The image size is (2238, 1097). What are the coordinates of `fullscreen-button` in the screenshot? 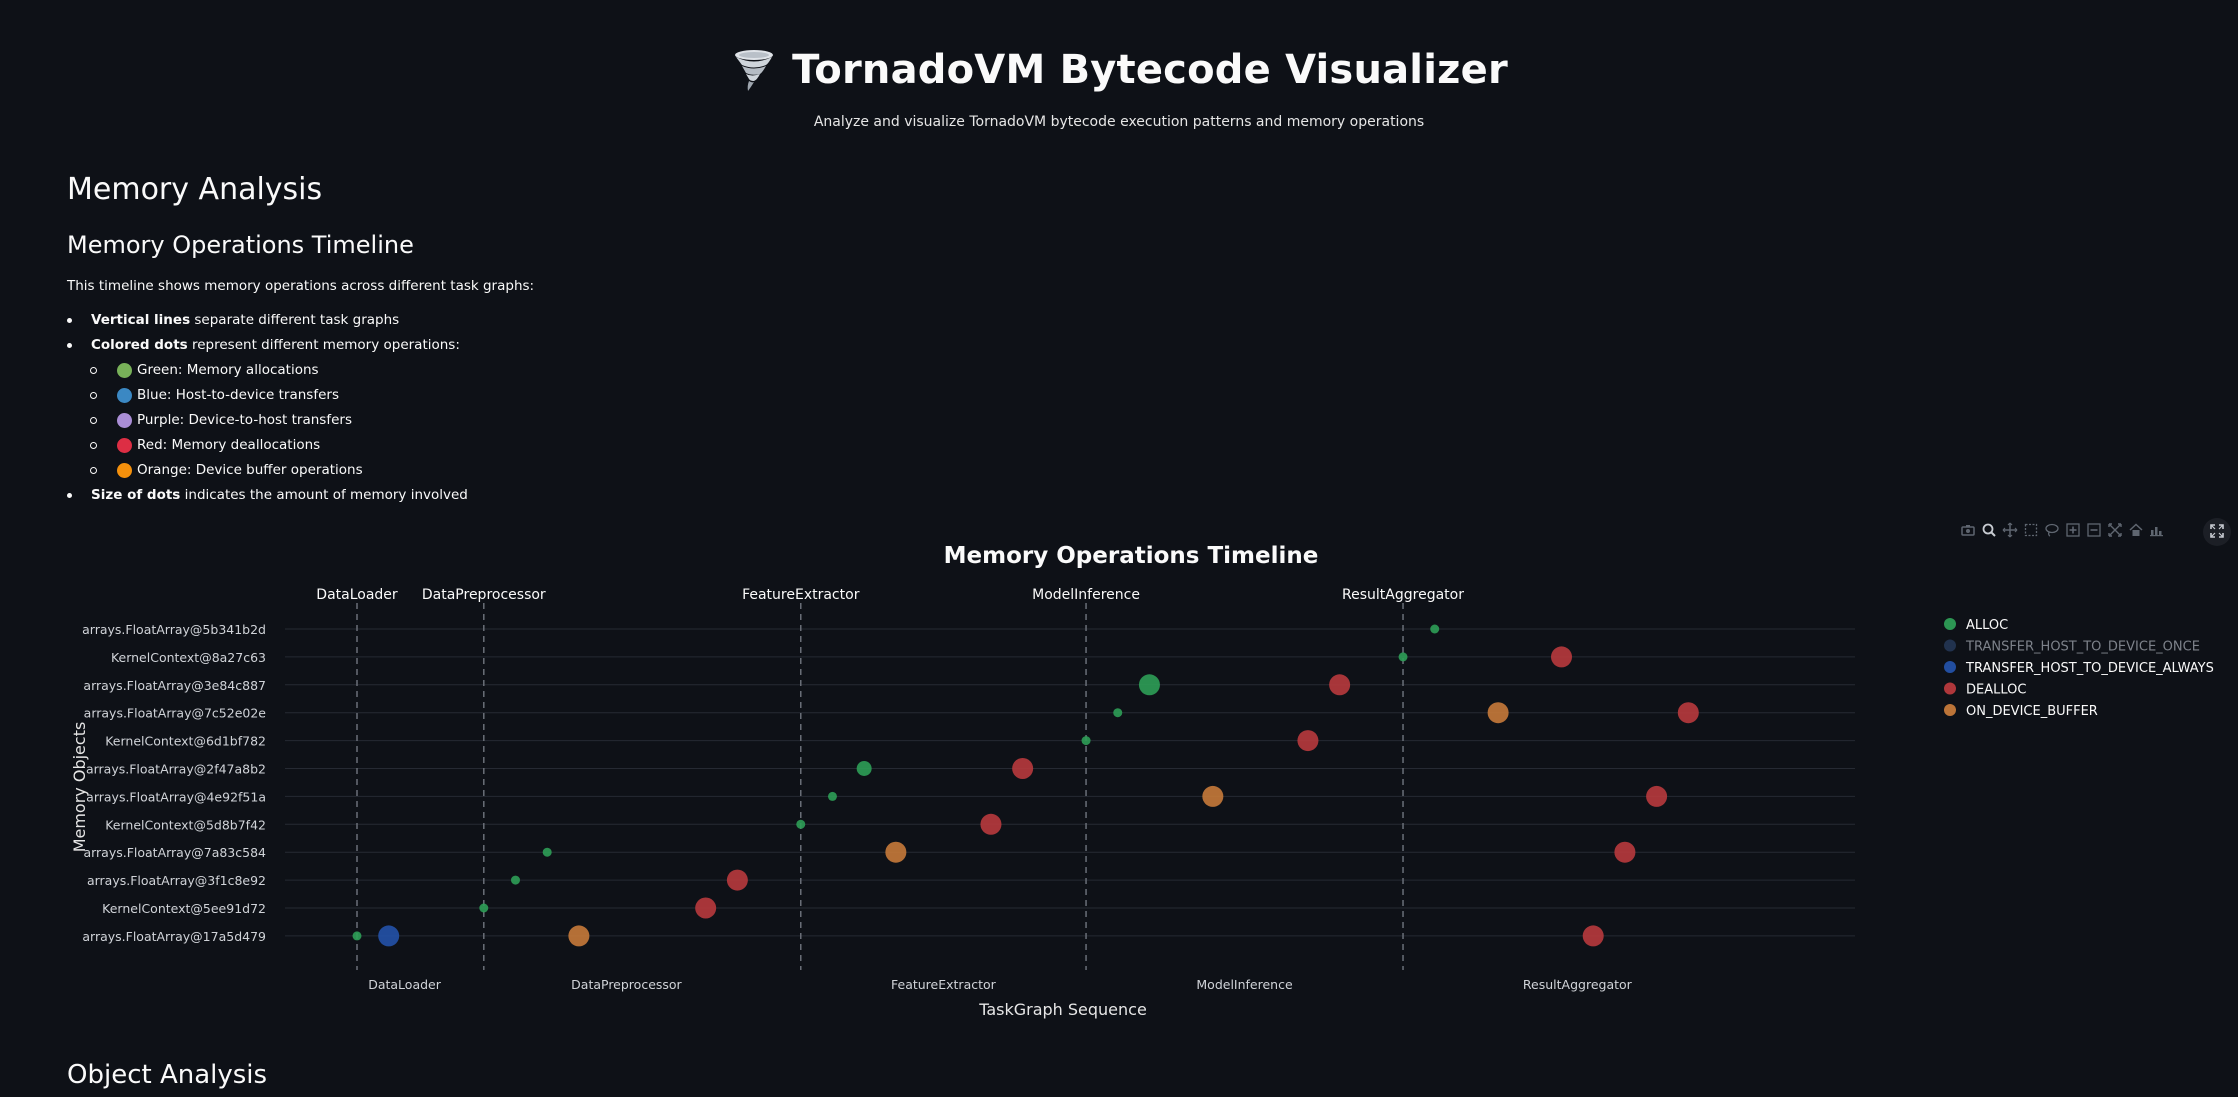 It's located at (2217, 532).